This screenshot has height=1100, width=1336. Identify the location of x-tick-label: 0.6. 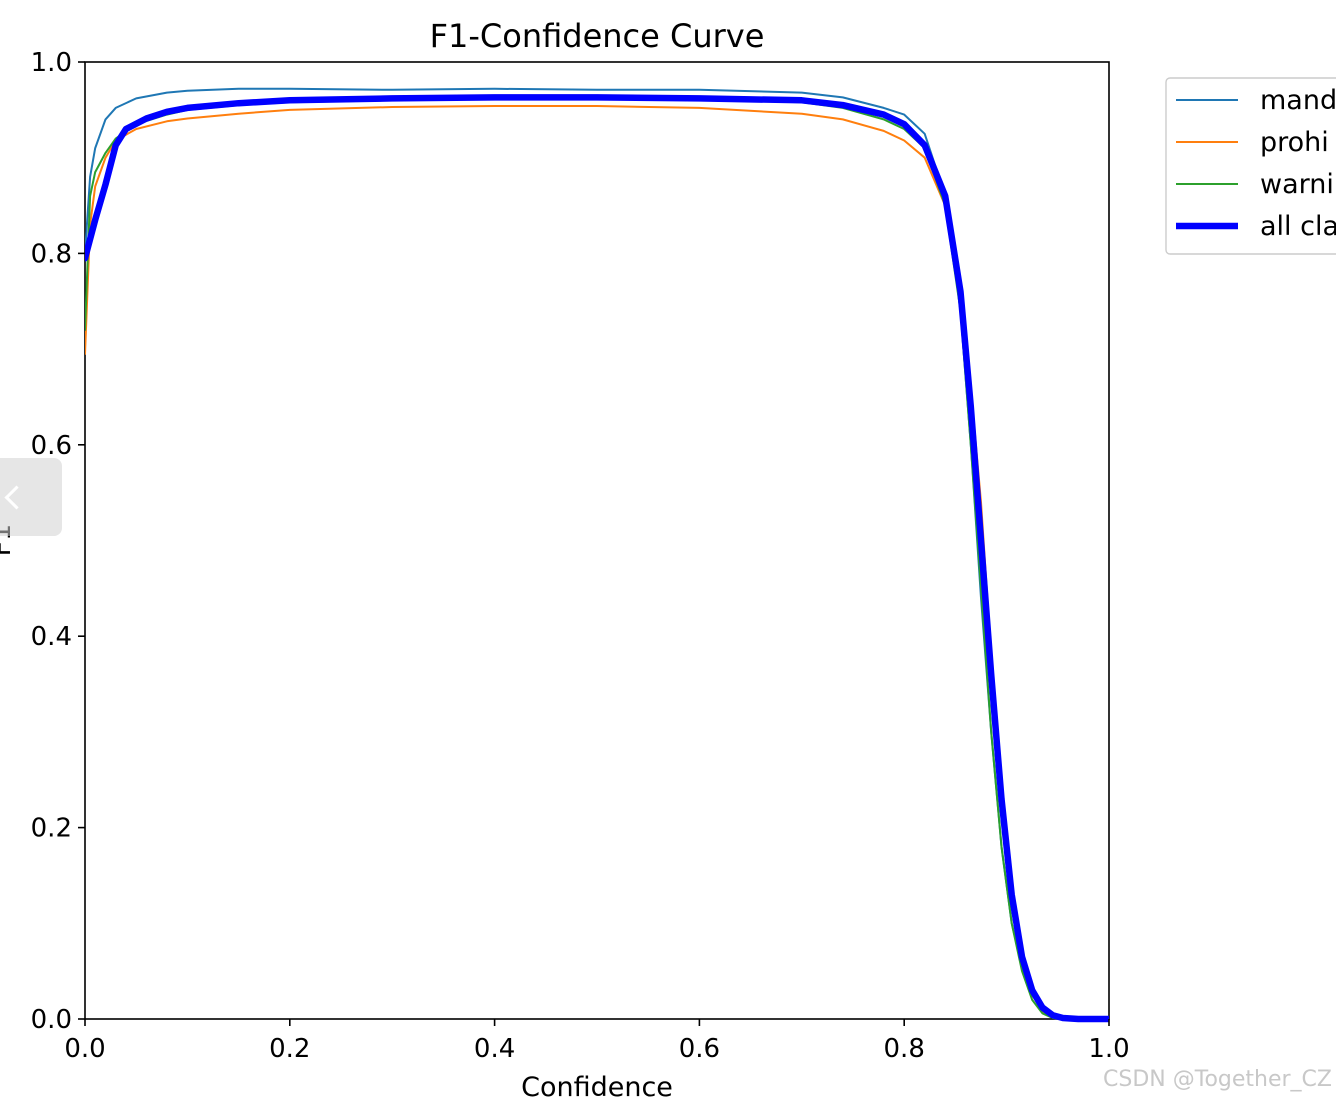
(699, 1049).